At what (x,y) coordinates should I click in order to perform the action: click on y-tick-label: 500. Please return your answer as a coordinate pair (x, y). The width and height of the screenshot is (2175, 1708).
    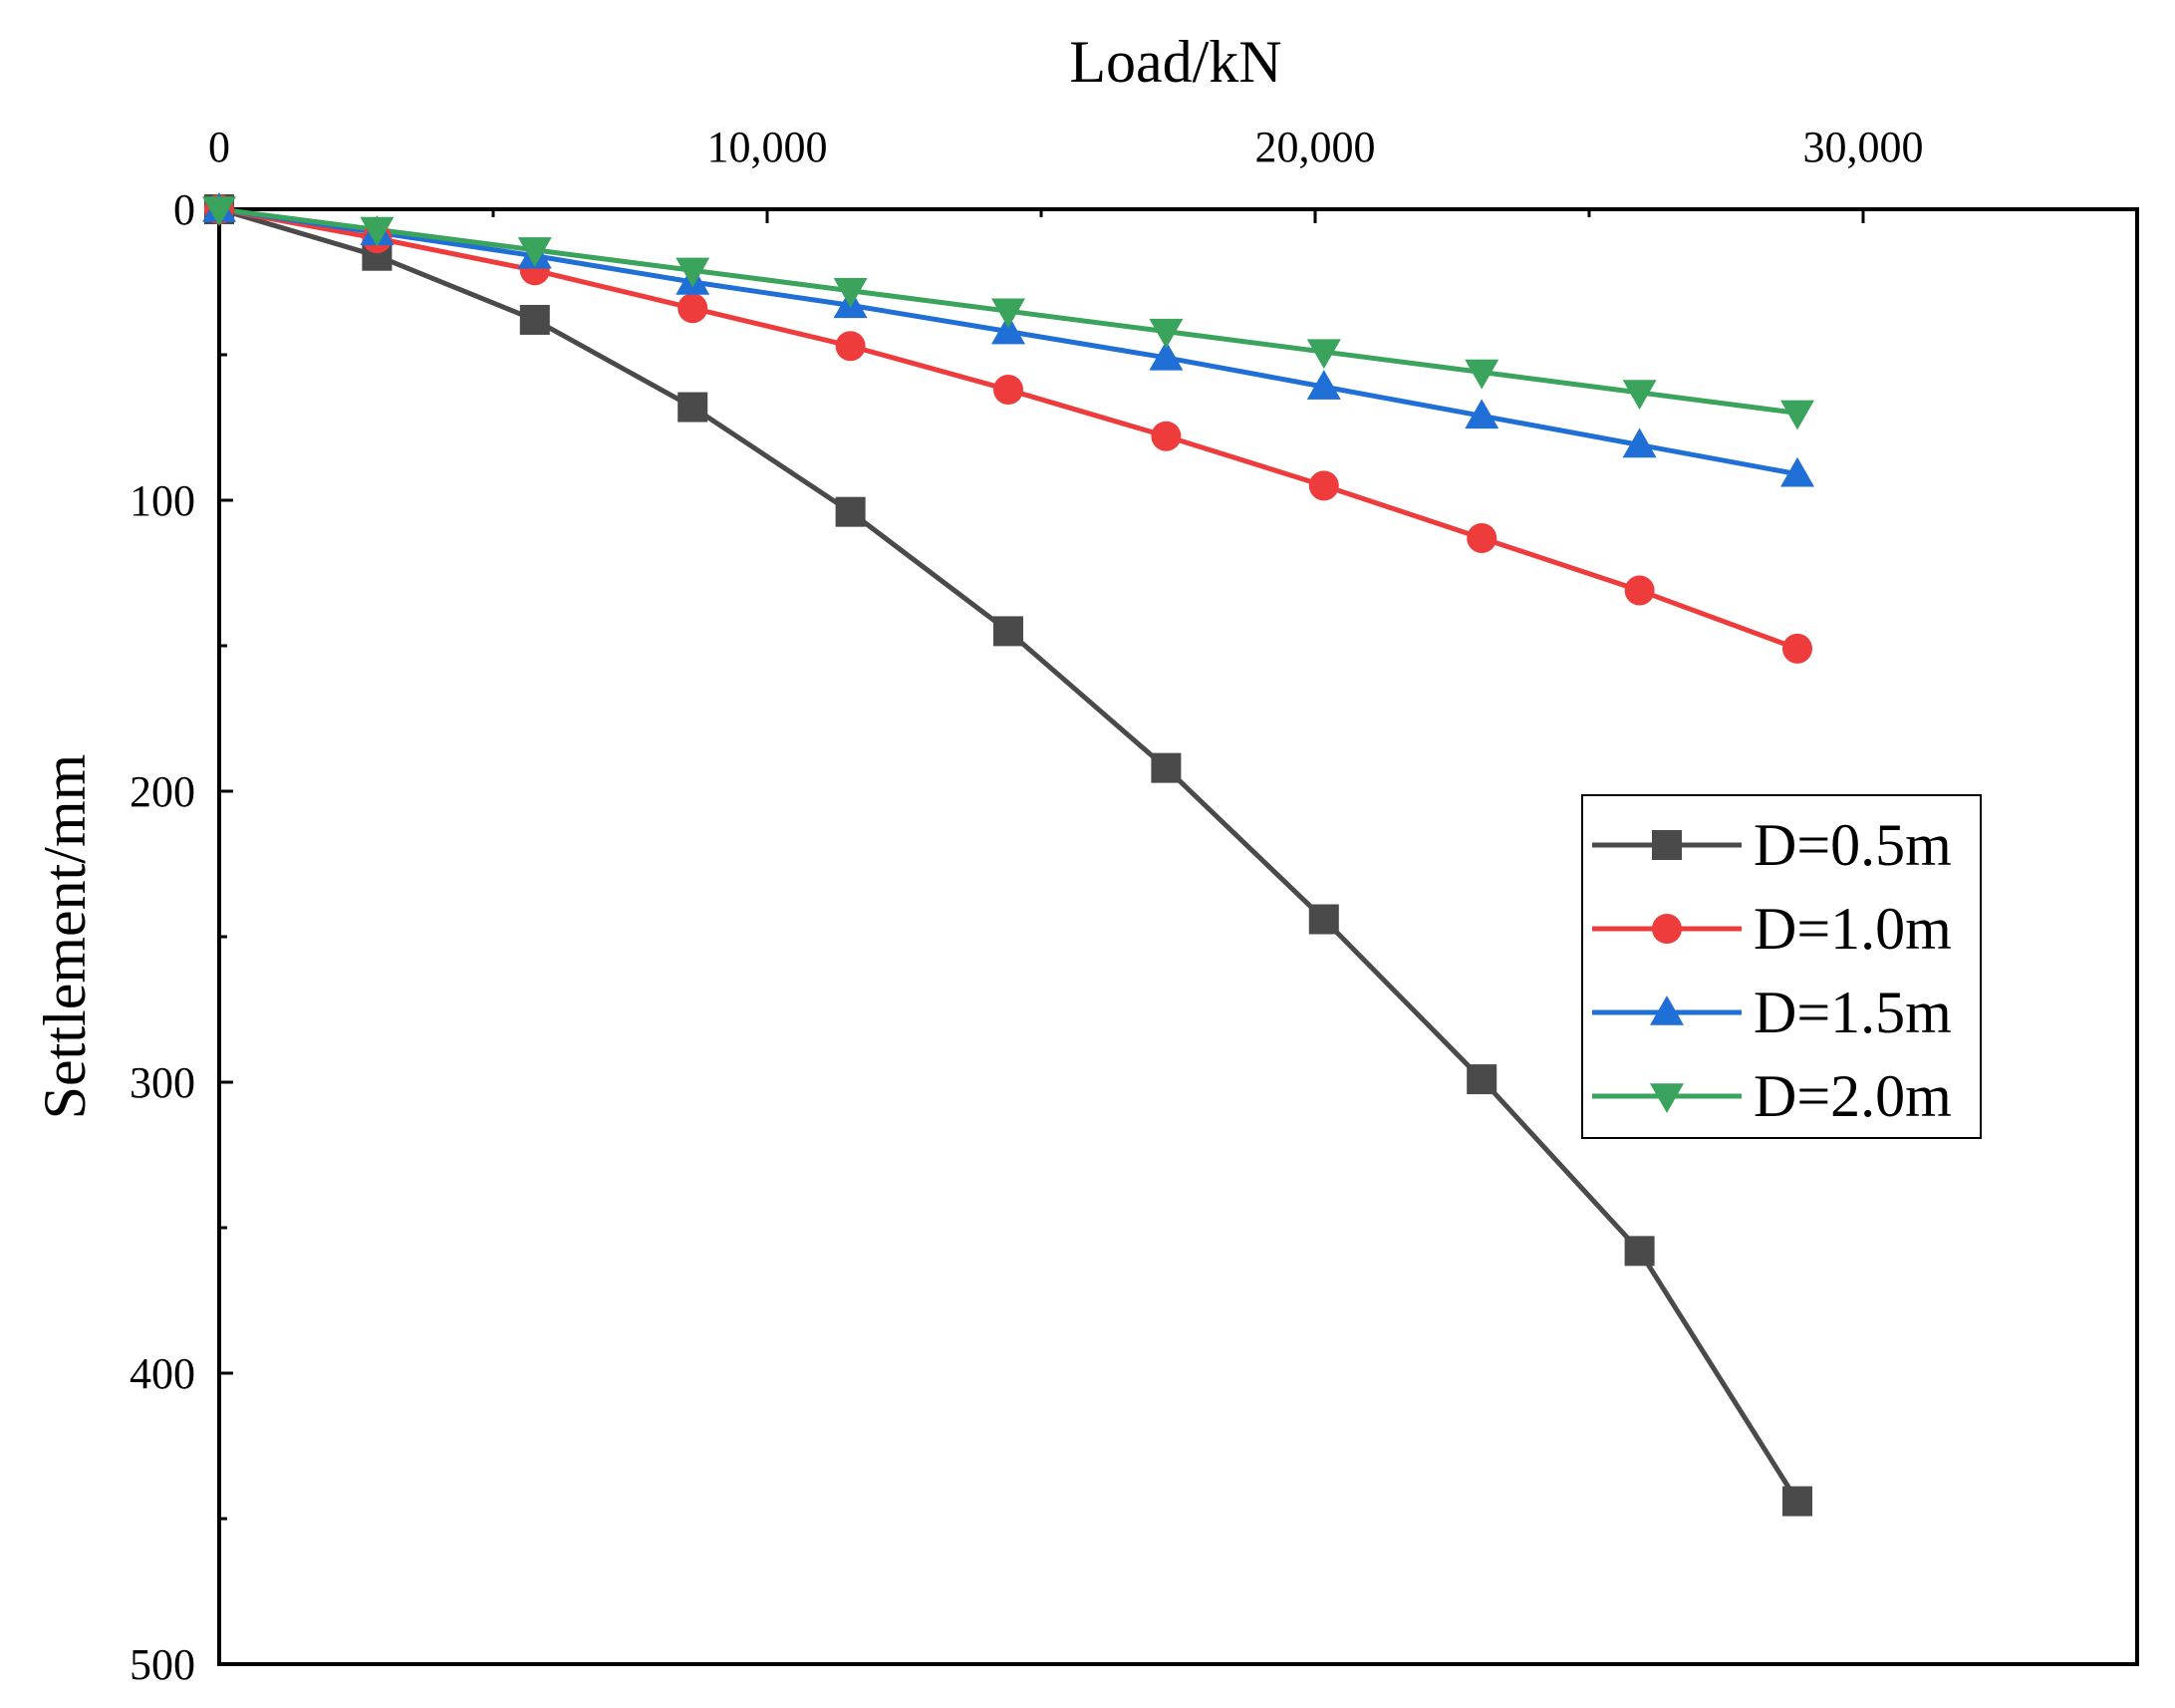
    Looking at the image, I should click on (162, 1664).